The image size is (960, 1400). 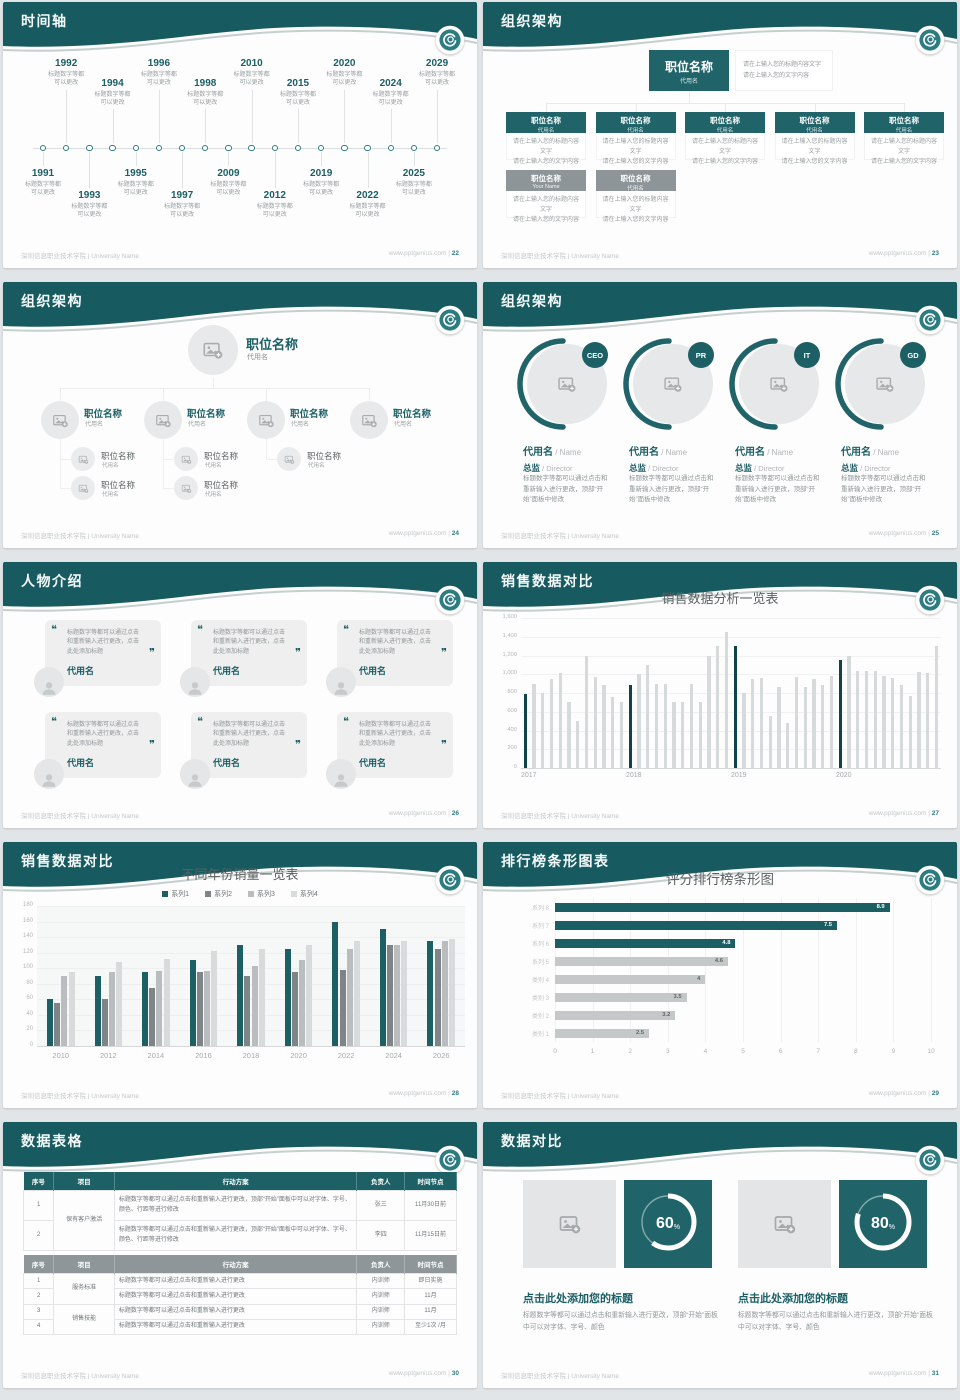 What do you see at coordinates (888, 452) in the screenshot?
I see `member-name-en: Name` at bounding box center [888, 452].